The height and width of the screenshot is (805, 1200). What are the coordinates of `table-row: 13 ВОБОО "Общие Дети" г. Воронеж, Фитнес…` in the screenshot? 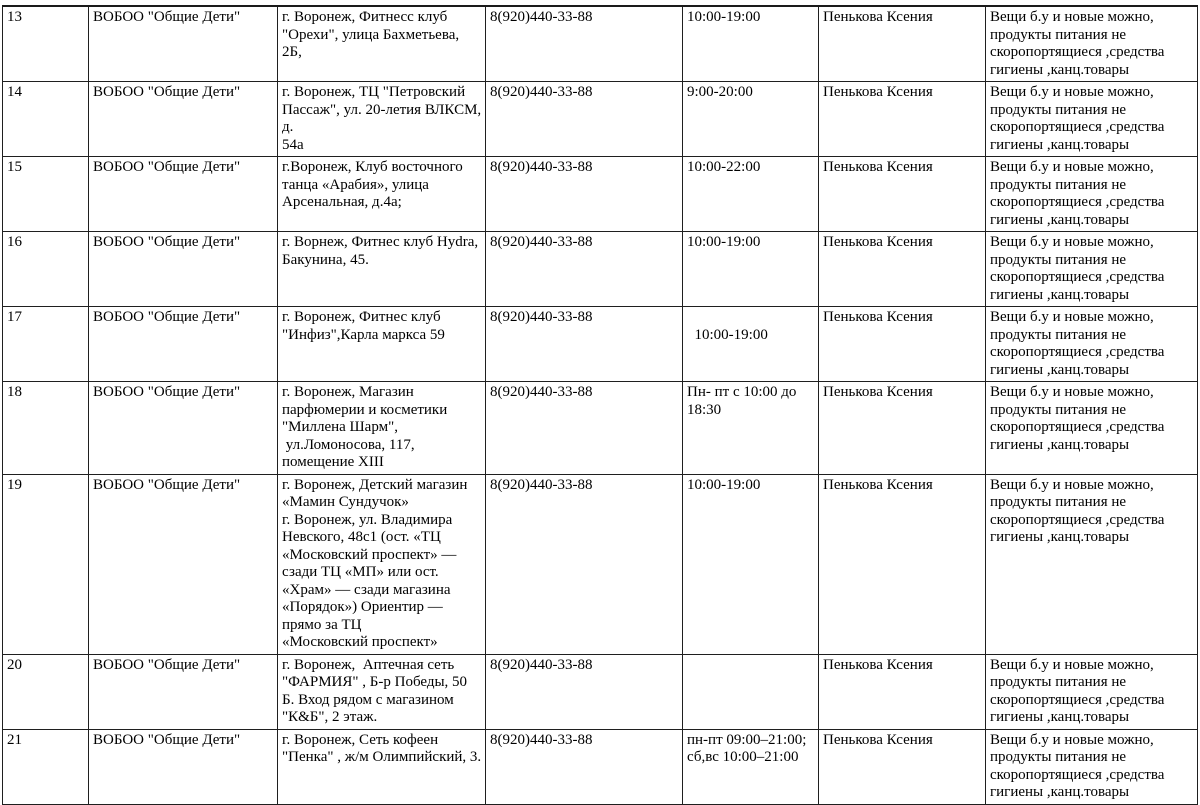 It's located at (600, 43).